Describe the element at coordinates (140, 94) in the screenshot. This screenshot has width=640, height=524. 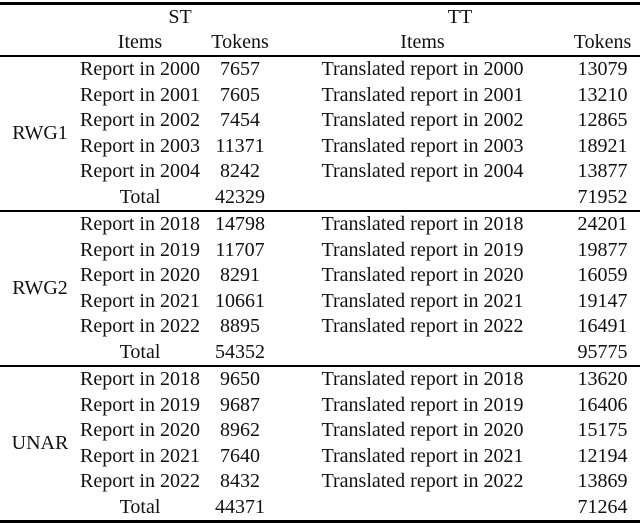
I see `st-item-cell: Report in 2001` at that location.